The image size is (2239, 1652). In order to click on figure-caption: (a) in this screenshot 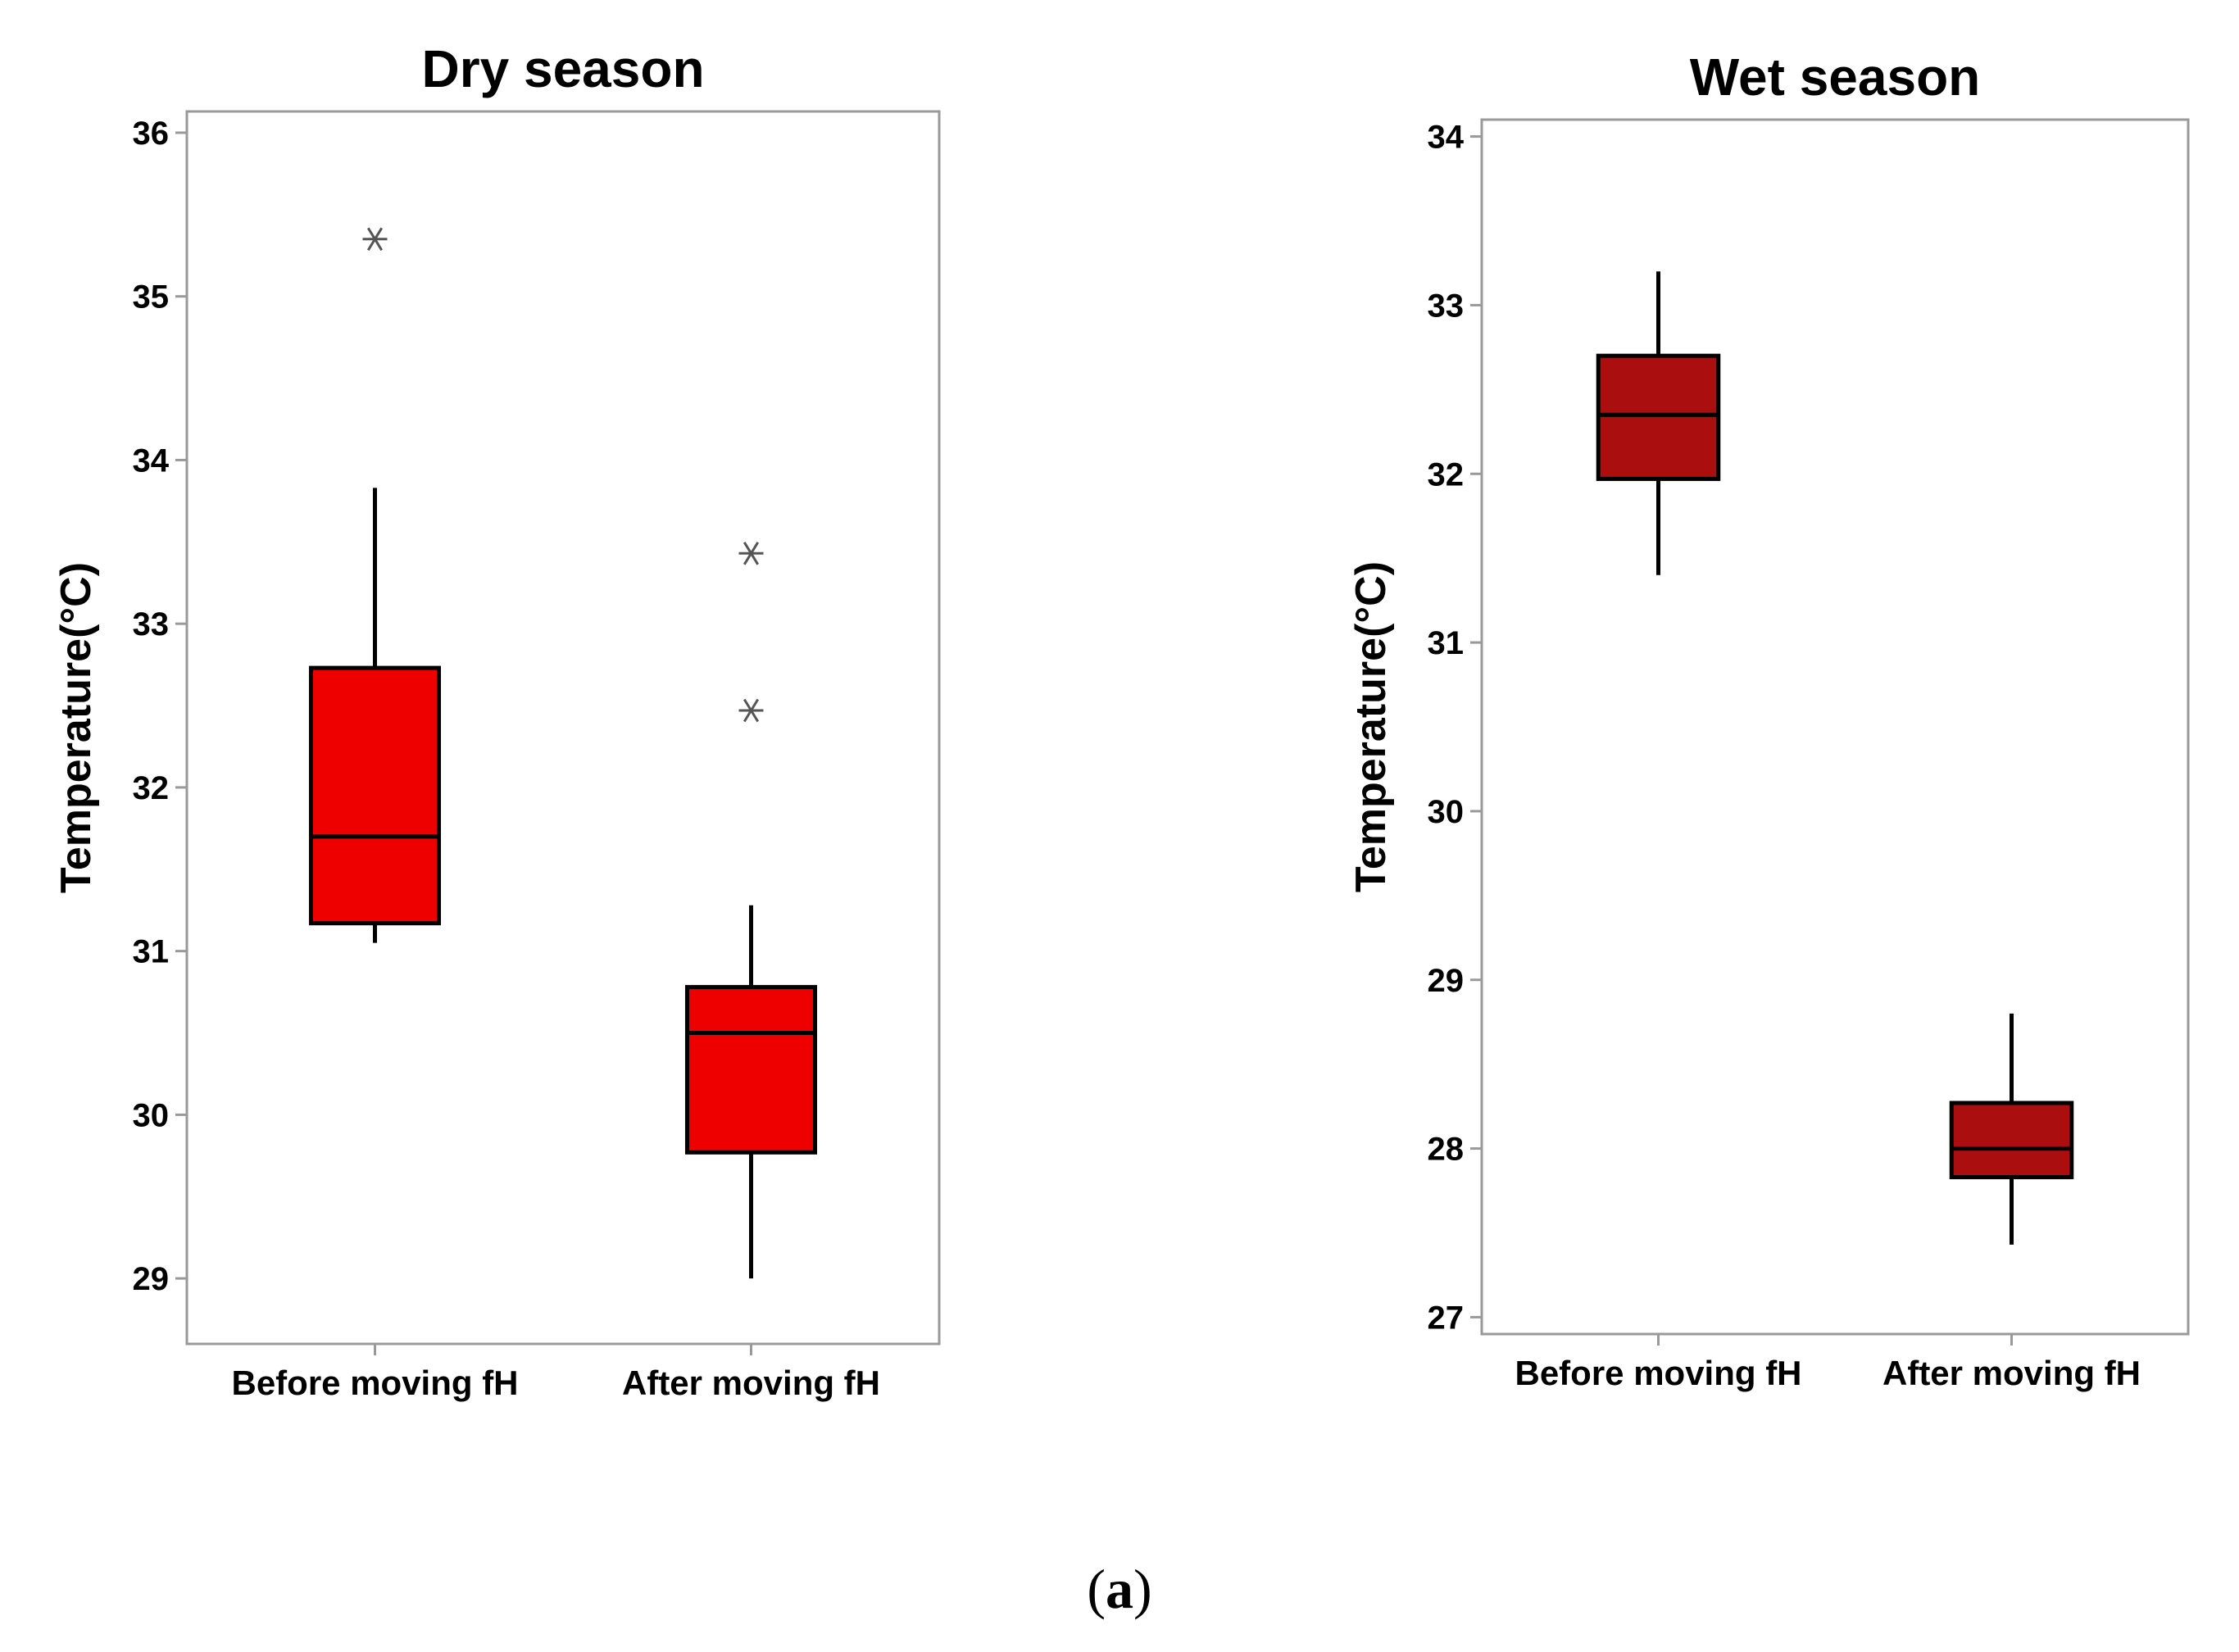, I will do `click(1119, 1589)`.